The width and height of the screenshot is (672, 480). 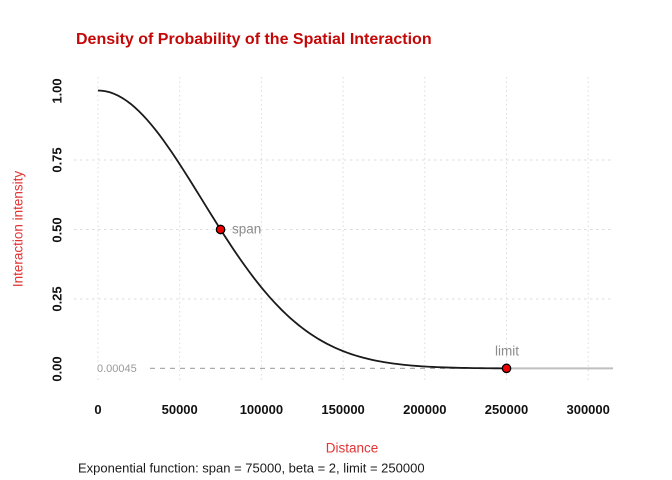 I want to click on limit-point, so click(x=506, y=368).